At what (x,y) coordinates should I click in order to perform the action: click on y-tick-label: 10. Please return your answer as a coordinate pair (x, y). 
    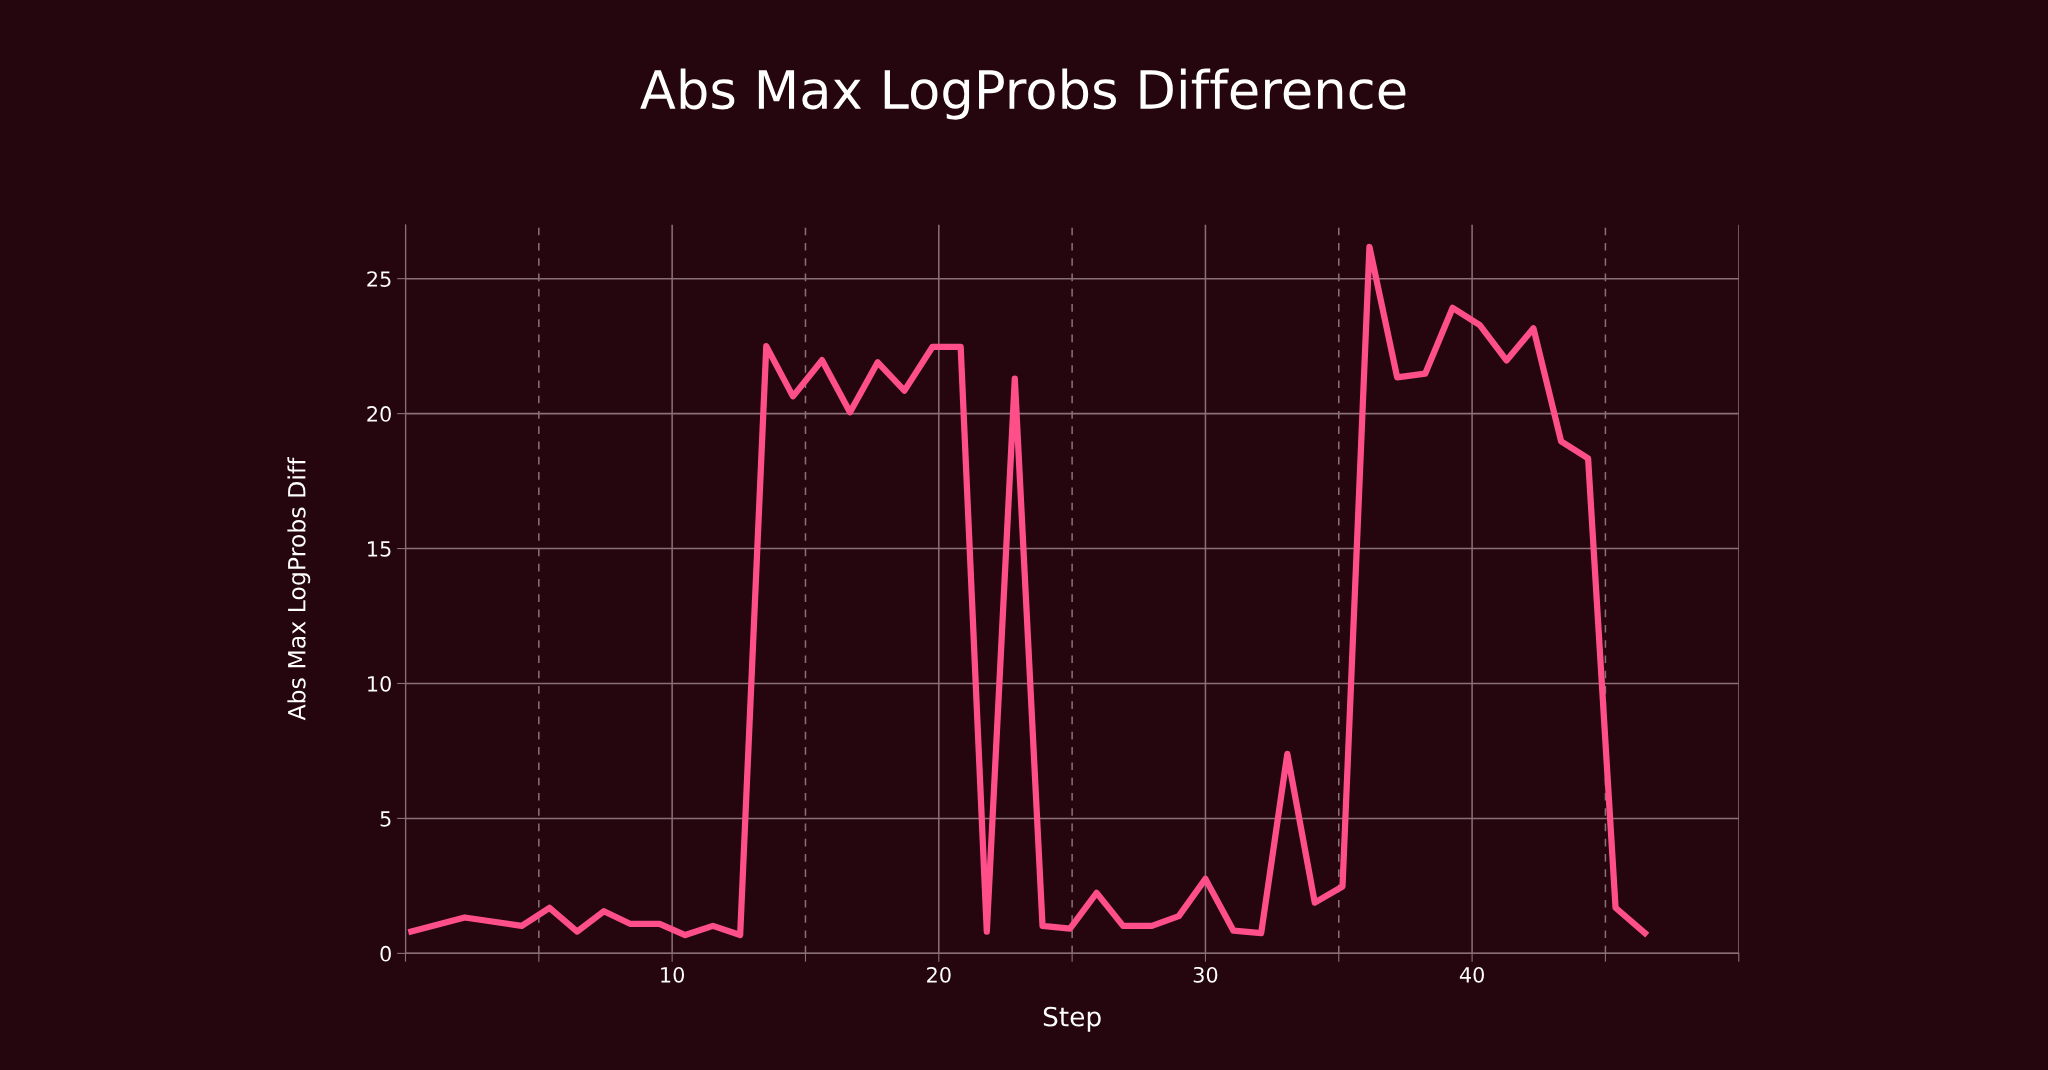
    Looking at the image, I should click on (379, 683).